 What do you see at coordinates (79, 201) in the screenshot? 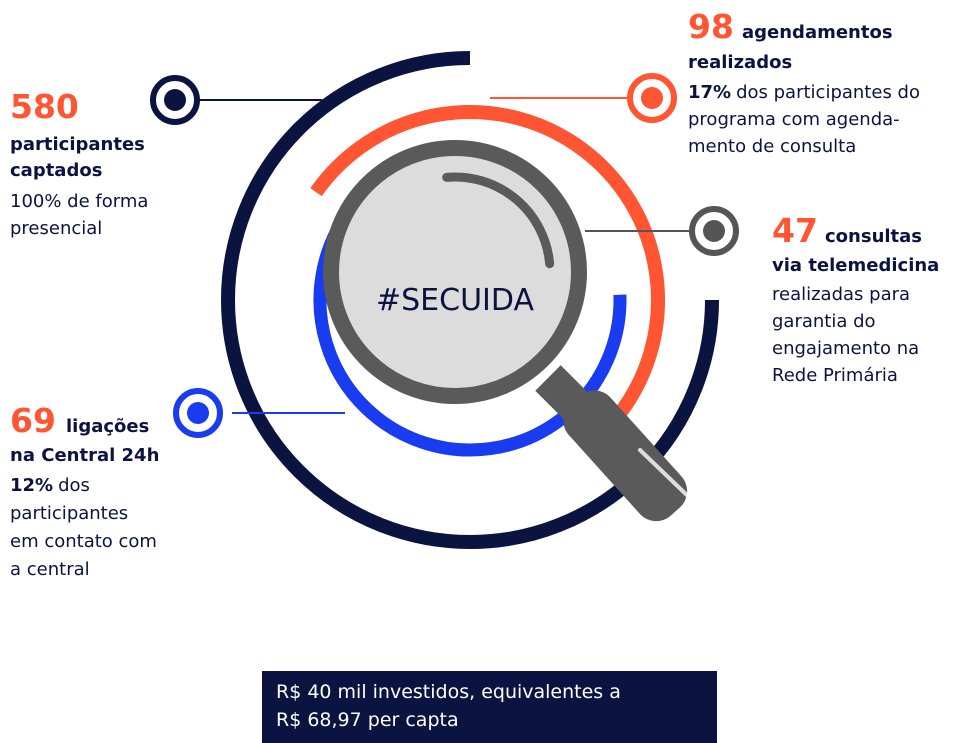
I see `stat-description: 100% de forma` at bounding box center [79, 201].